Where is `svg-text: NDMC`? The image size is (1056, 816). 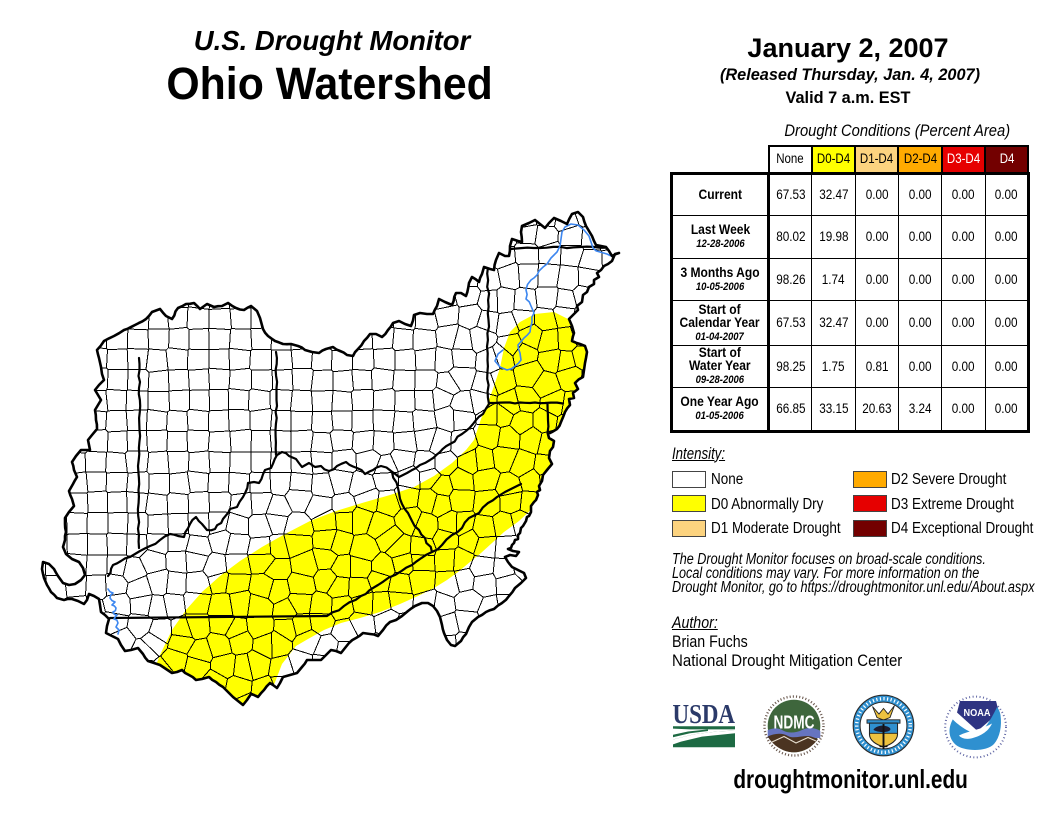 svg-text: NDMC is located at coordinates (794, 723).